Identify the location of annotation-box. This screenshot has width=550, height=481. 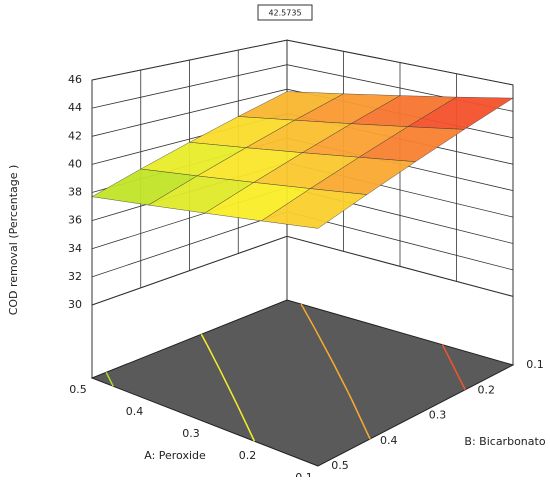
(285, 12).